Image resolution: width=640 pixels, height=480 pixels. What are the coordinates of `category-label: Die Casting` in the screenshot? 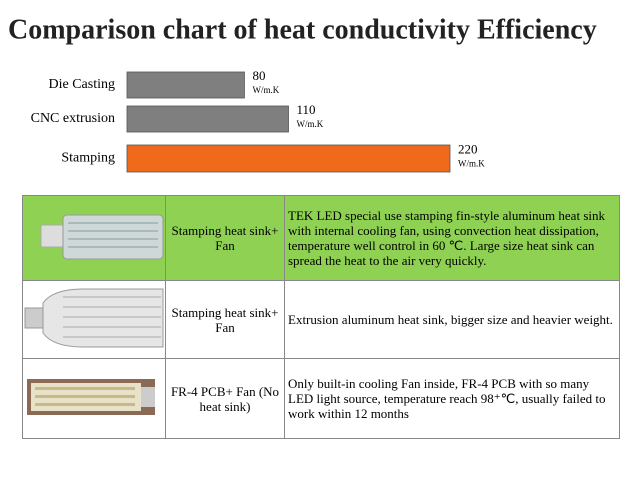 It's located at (82, 84).